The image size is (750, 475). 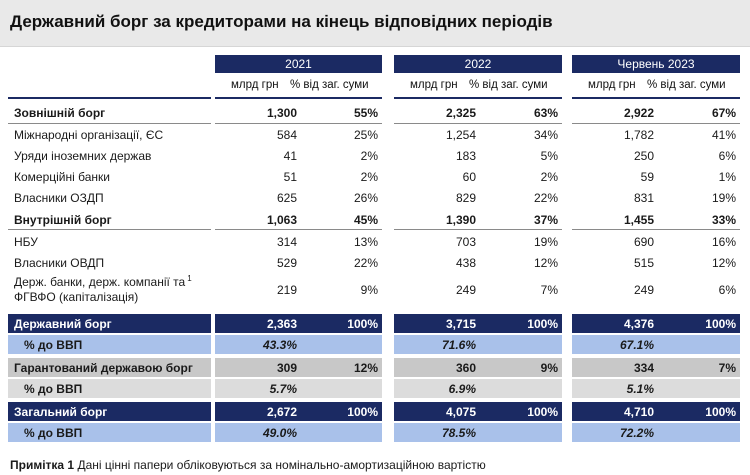 What do you see at coordinates (286, 368) in the screenshot?
I see `value-cell: 309` at bounding box center [286, 368].